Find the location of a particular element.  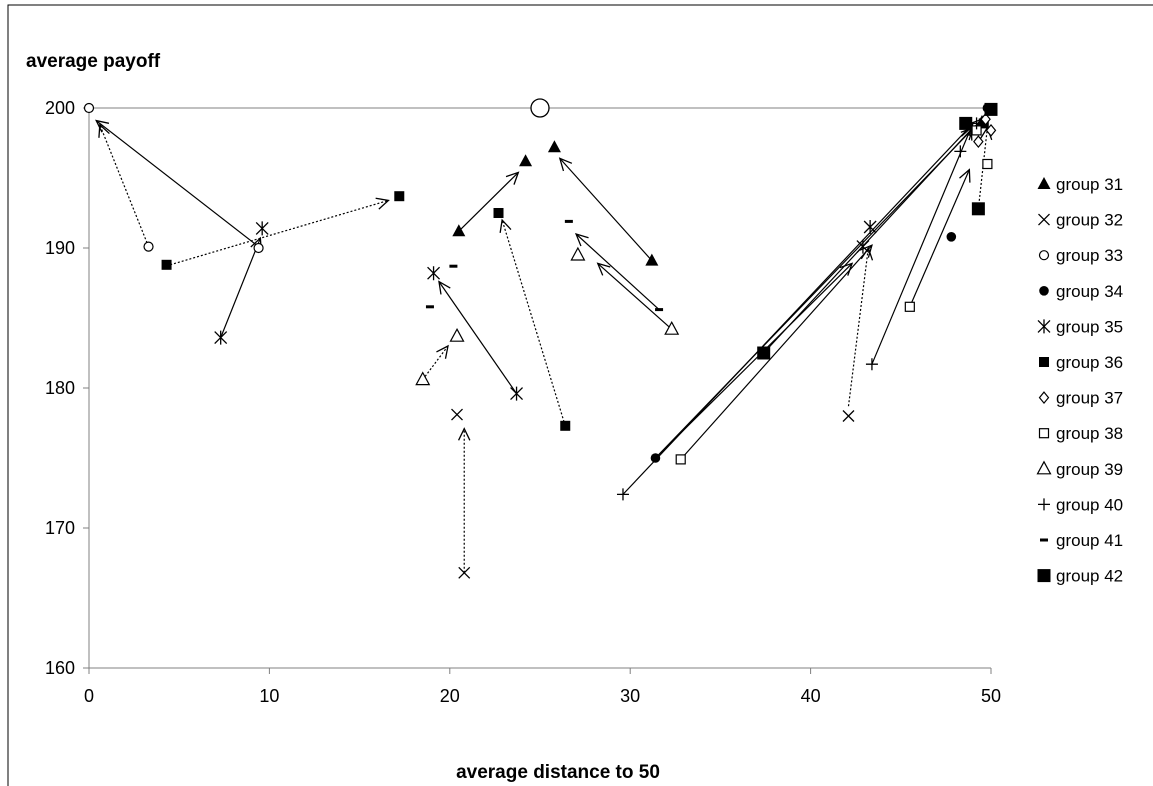

legend-item: group 37 is located at coordinates (1080, 398).